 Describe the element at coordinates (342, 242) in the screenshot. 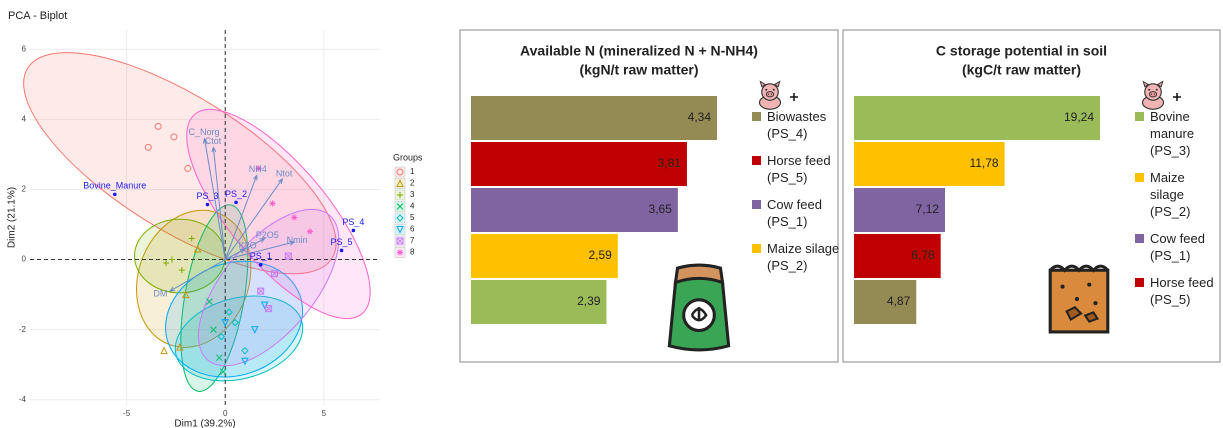

I see `individual-label: PS_5` at that location.